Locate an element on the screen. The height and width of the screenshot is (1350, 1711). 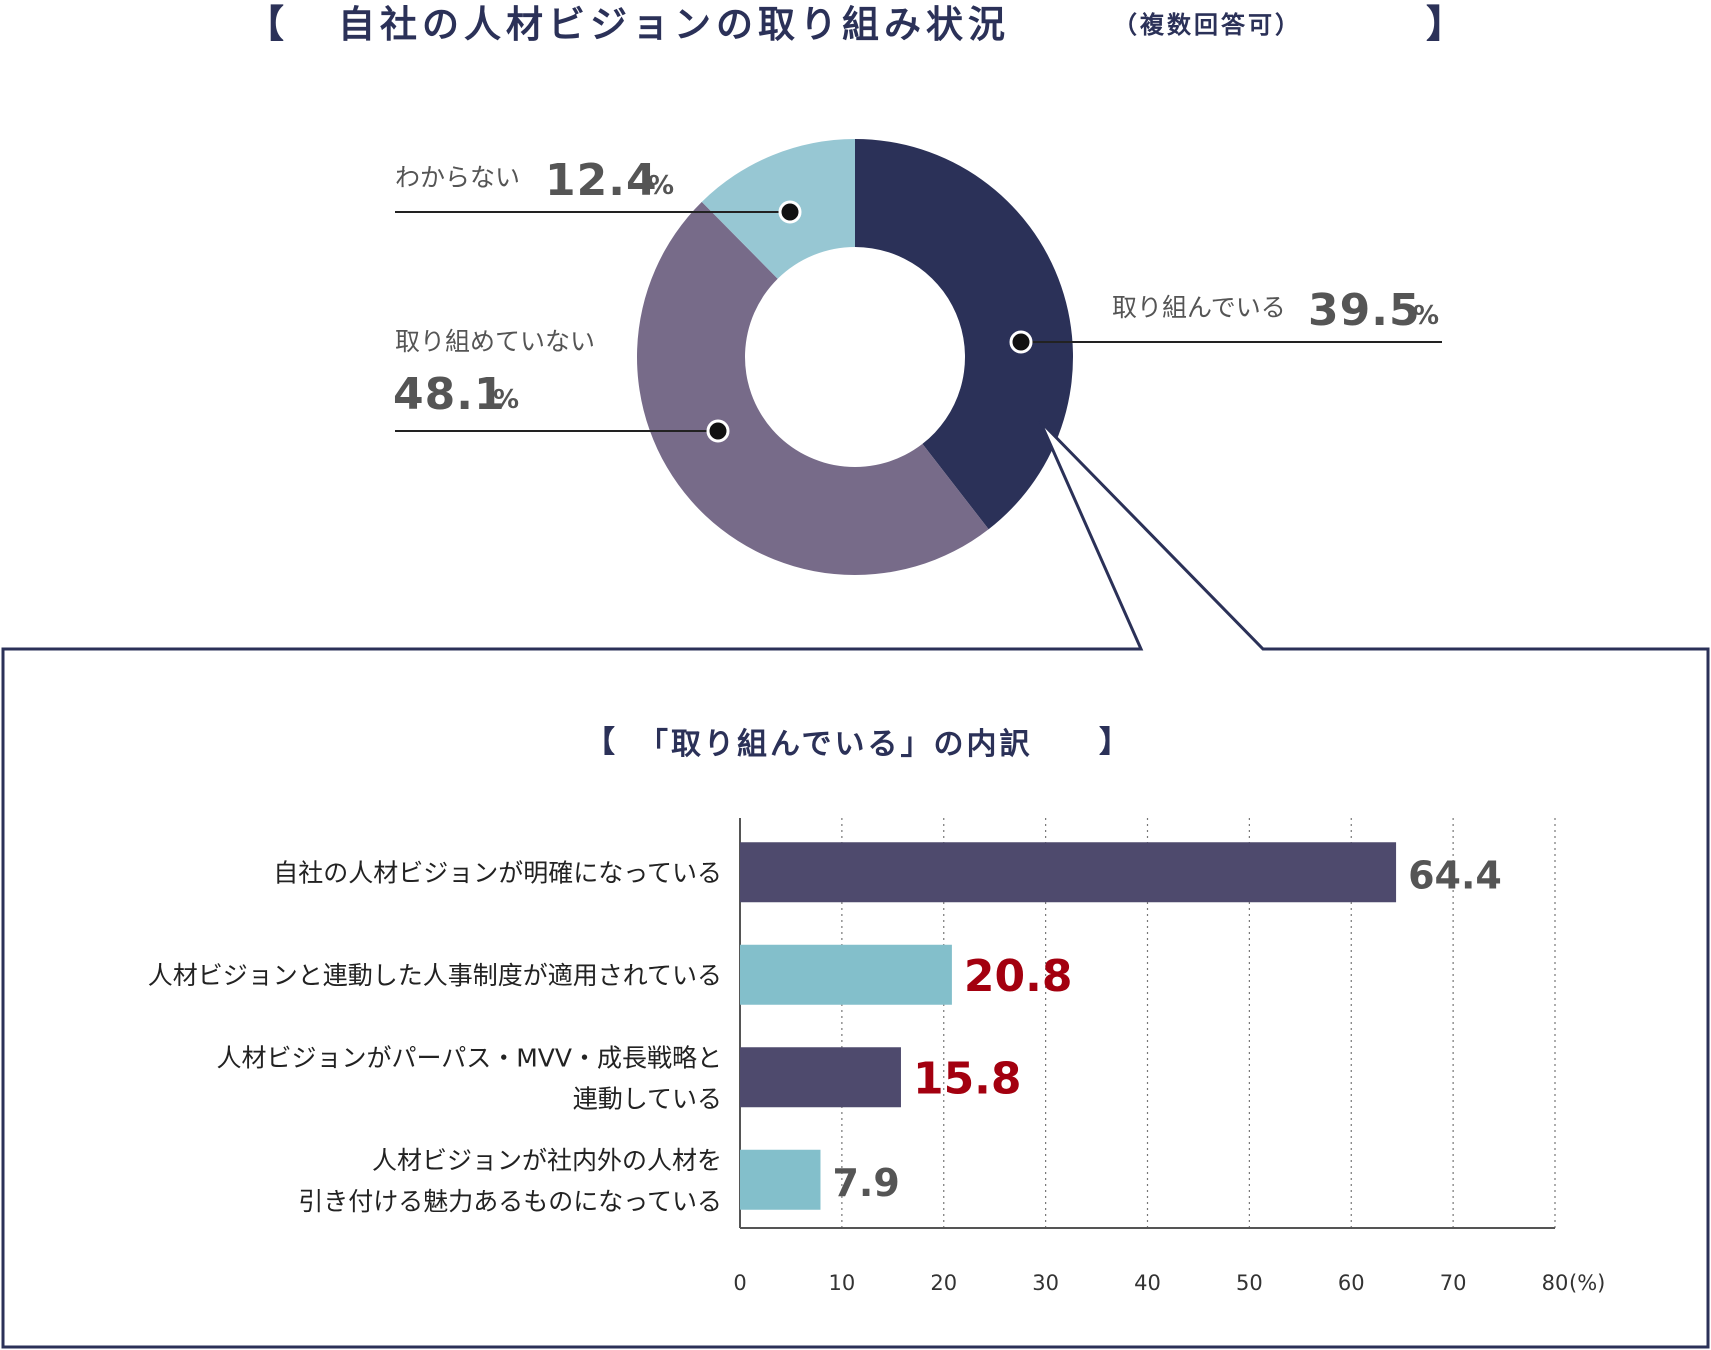
bar-chart-value-labels: 64.4 20.8 15.8 7.9 is located at coordinates (1166, 1029).